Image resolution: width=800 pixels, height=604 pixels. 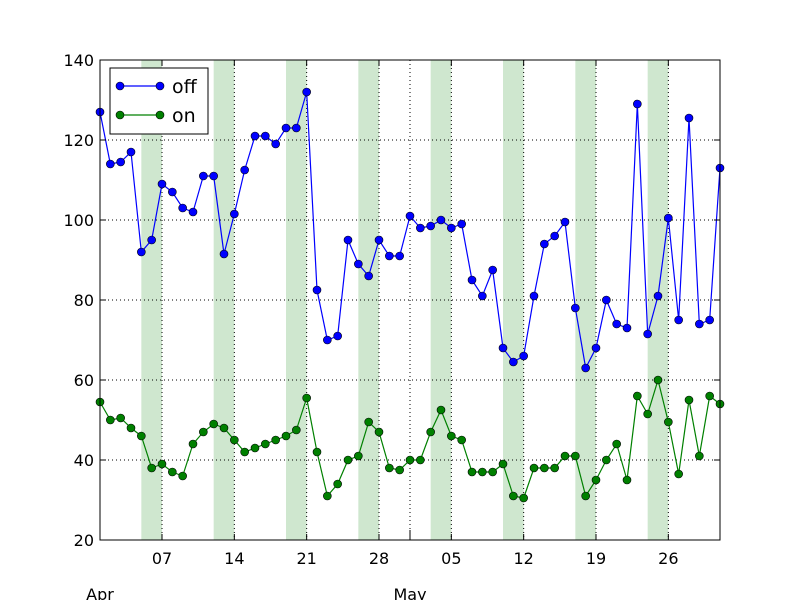 What do you see at coordinates (451, 558) in the screenshot?
I see `x-tick-label: 05` at bounding box center [451, 558].